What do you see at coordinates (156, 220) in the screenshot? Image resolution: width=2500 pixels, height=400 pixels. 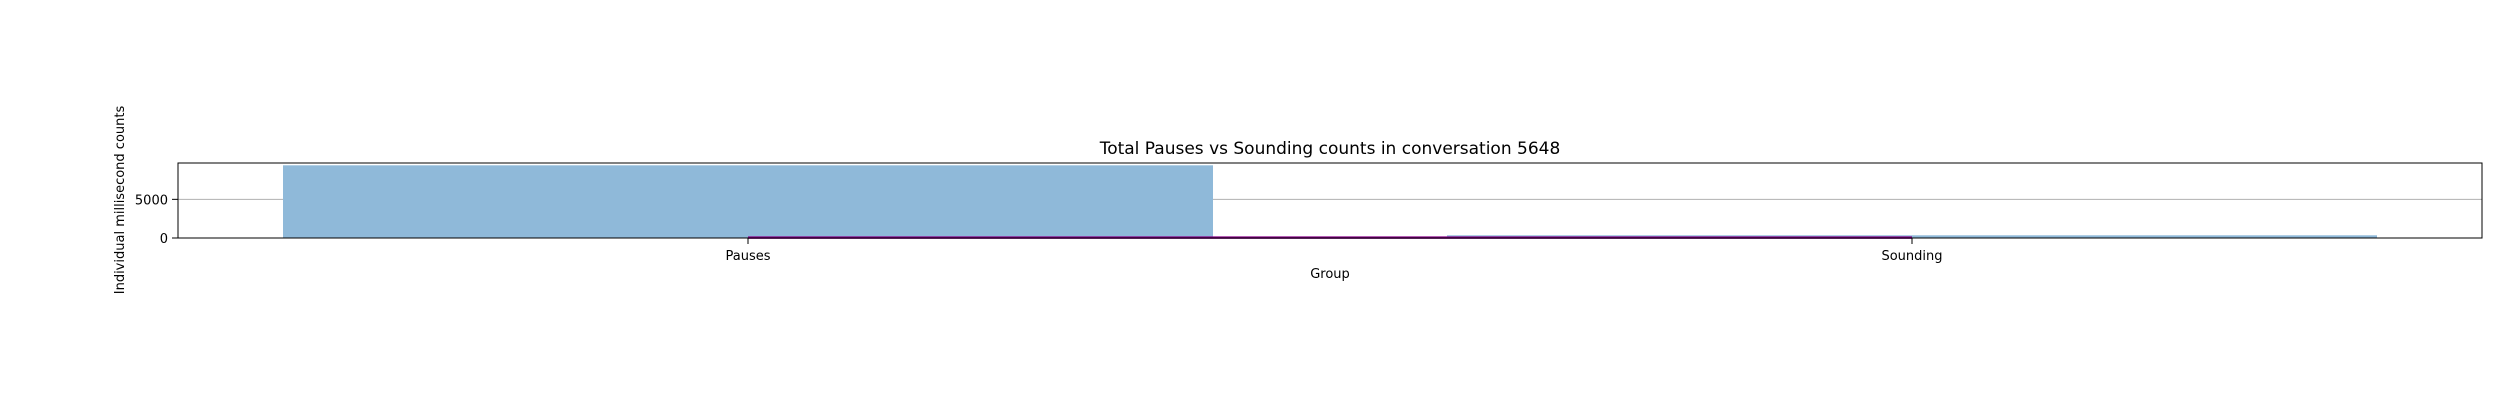 I see `y-axis-ticks: 0 5000` at bounding box center [156, 220].